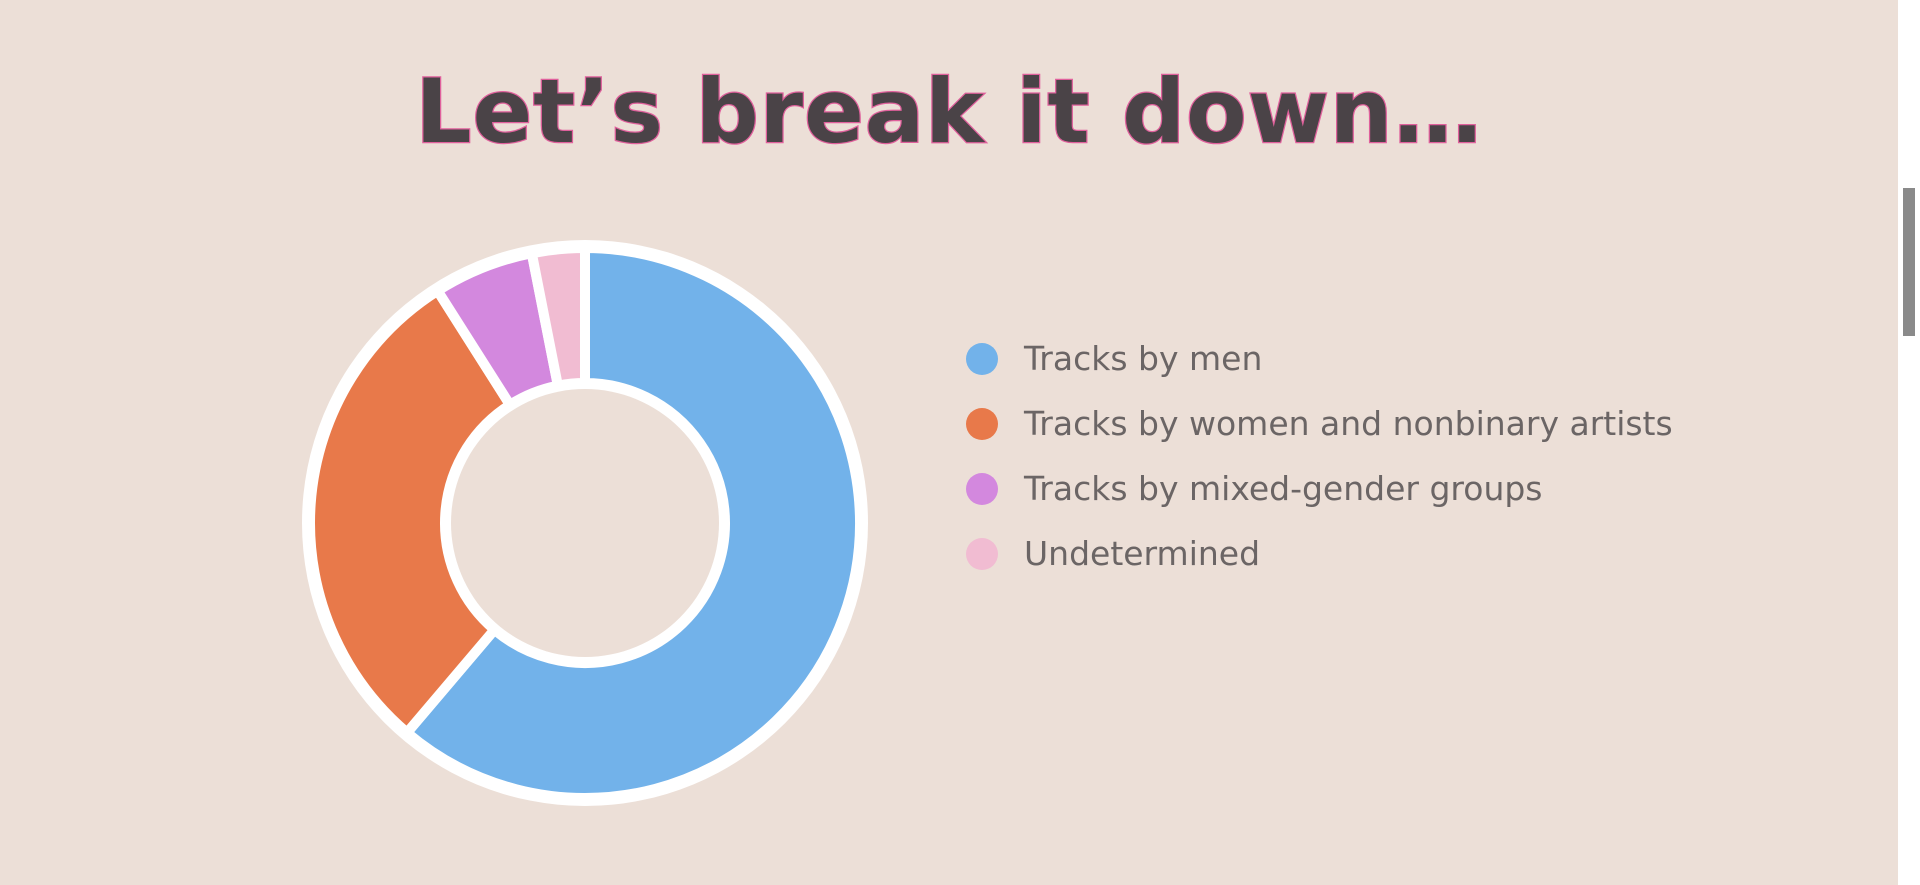 The height and width of the screenshot is (885, 1920). Describe the element at coordinates (1319, 358) in the screenshot. I see `legend-item: Tracks by men` at that location.